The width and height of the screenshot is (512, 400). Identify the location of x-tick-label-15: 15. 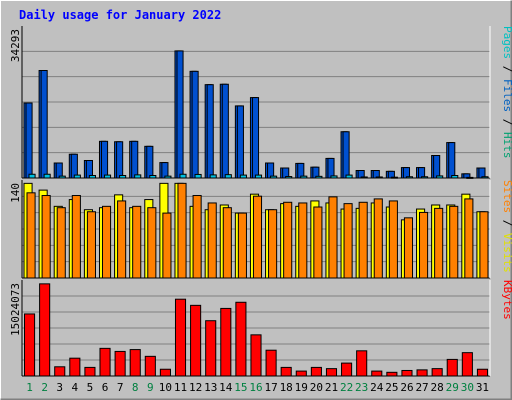
(240, 387).